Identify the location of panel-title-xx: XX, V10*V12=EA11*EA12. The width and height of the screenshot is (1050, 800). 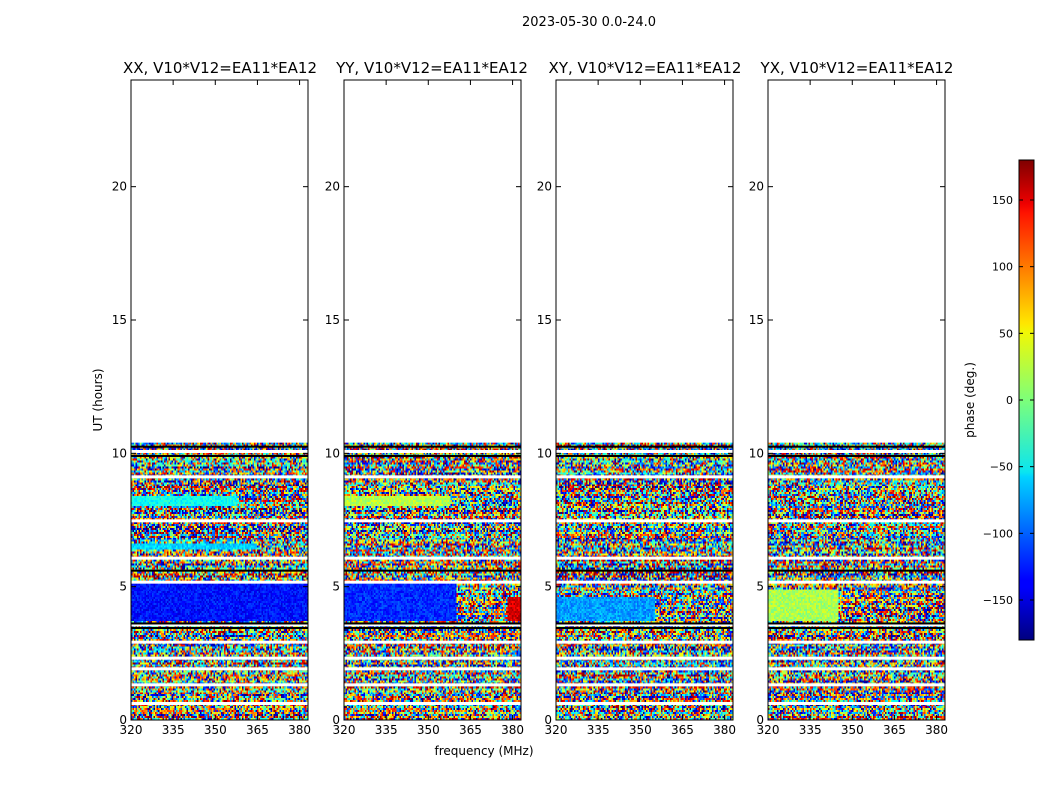
(220, 68).